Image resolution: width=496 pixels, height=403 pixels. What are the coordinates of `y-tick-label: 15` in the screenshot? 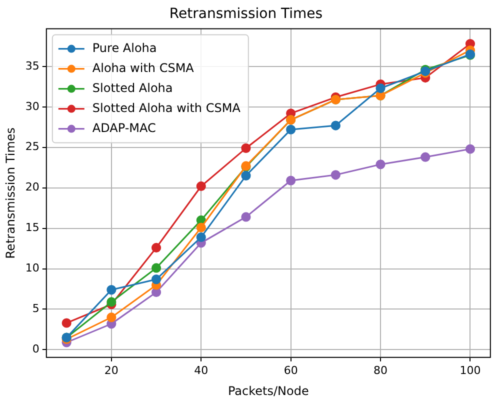 It's located at (32, 227).